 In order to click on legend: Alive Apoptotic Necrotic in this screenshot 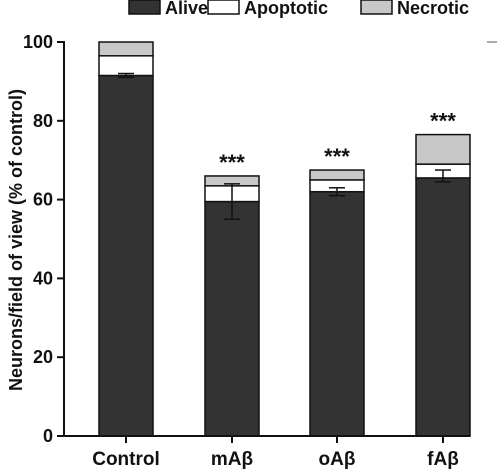, I will do `click(298, 9)`.